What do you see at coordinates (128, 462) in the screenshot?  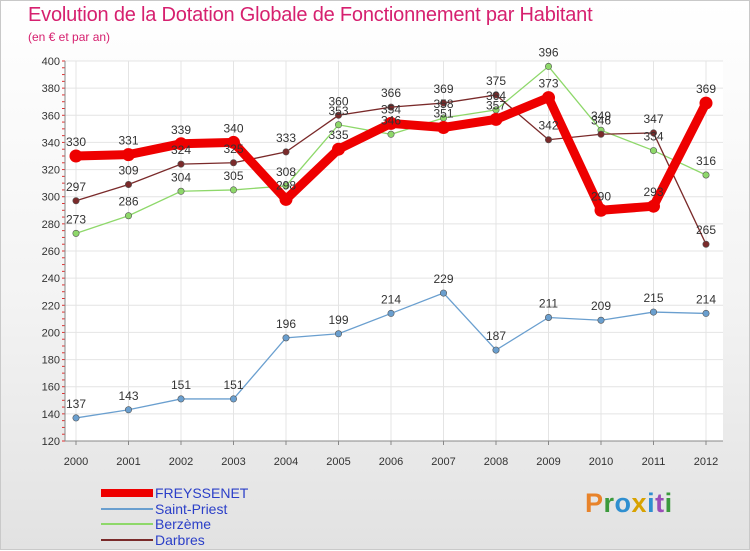 I see `x-tick-label: 2001` at bounding box center [128, 462].